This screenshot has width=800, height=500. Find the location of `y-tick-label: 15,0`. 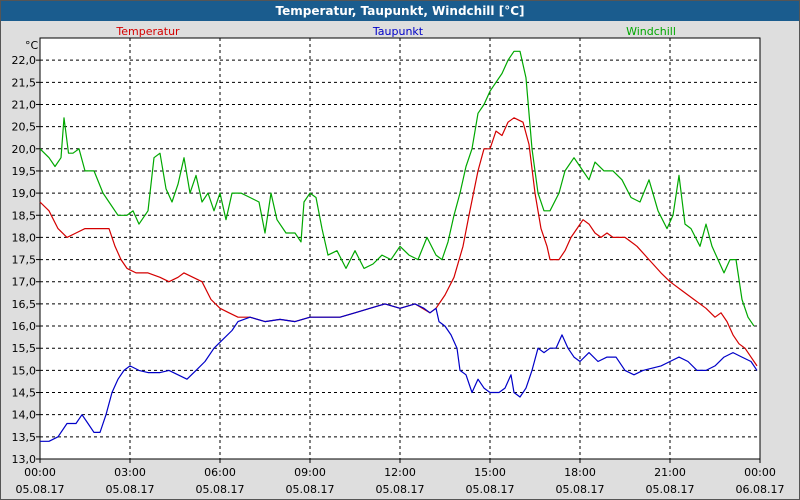

y-tick-label: 15,0 is located at coordinates (24, 370).